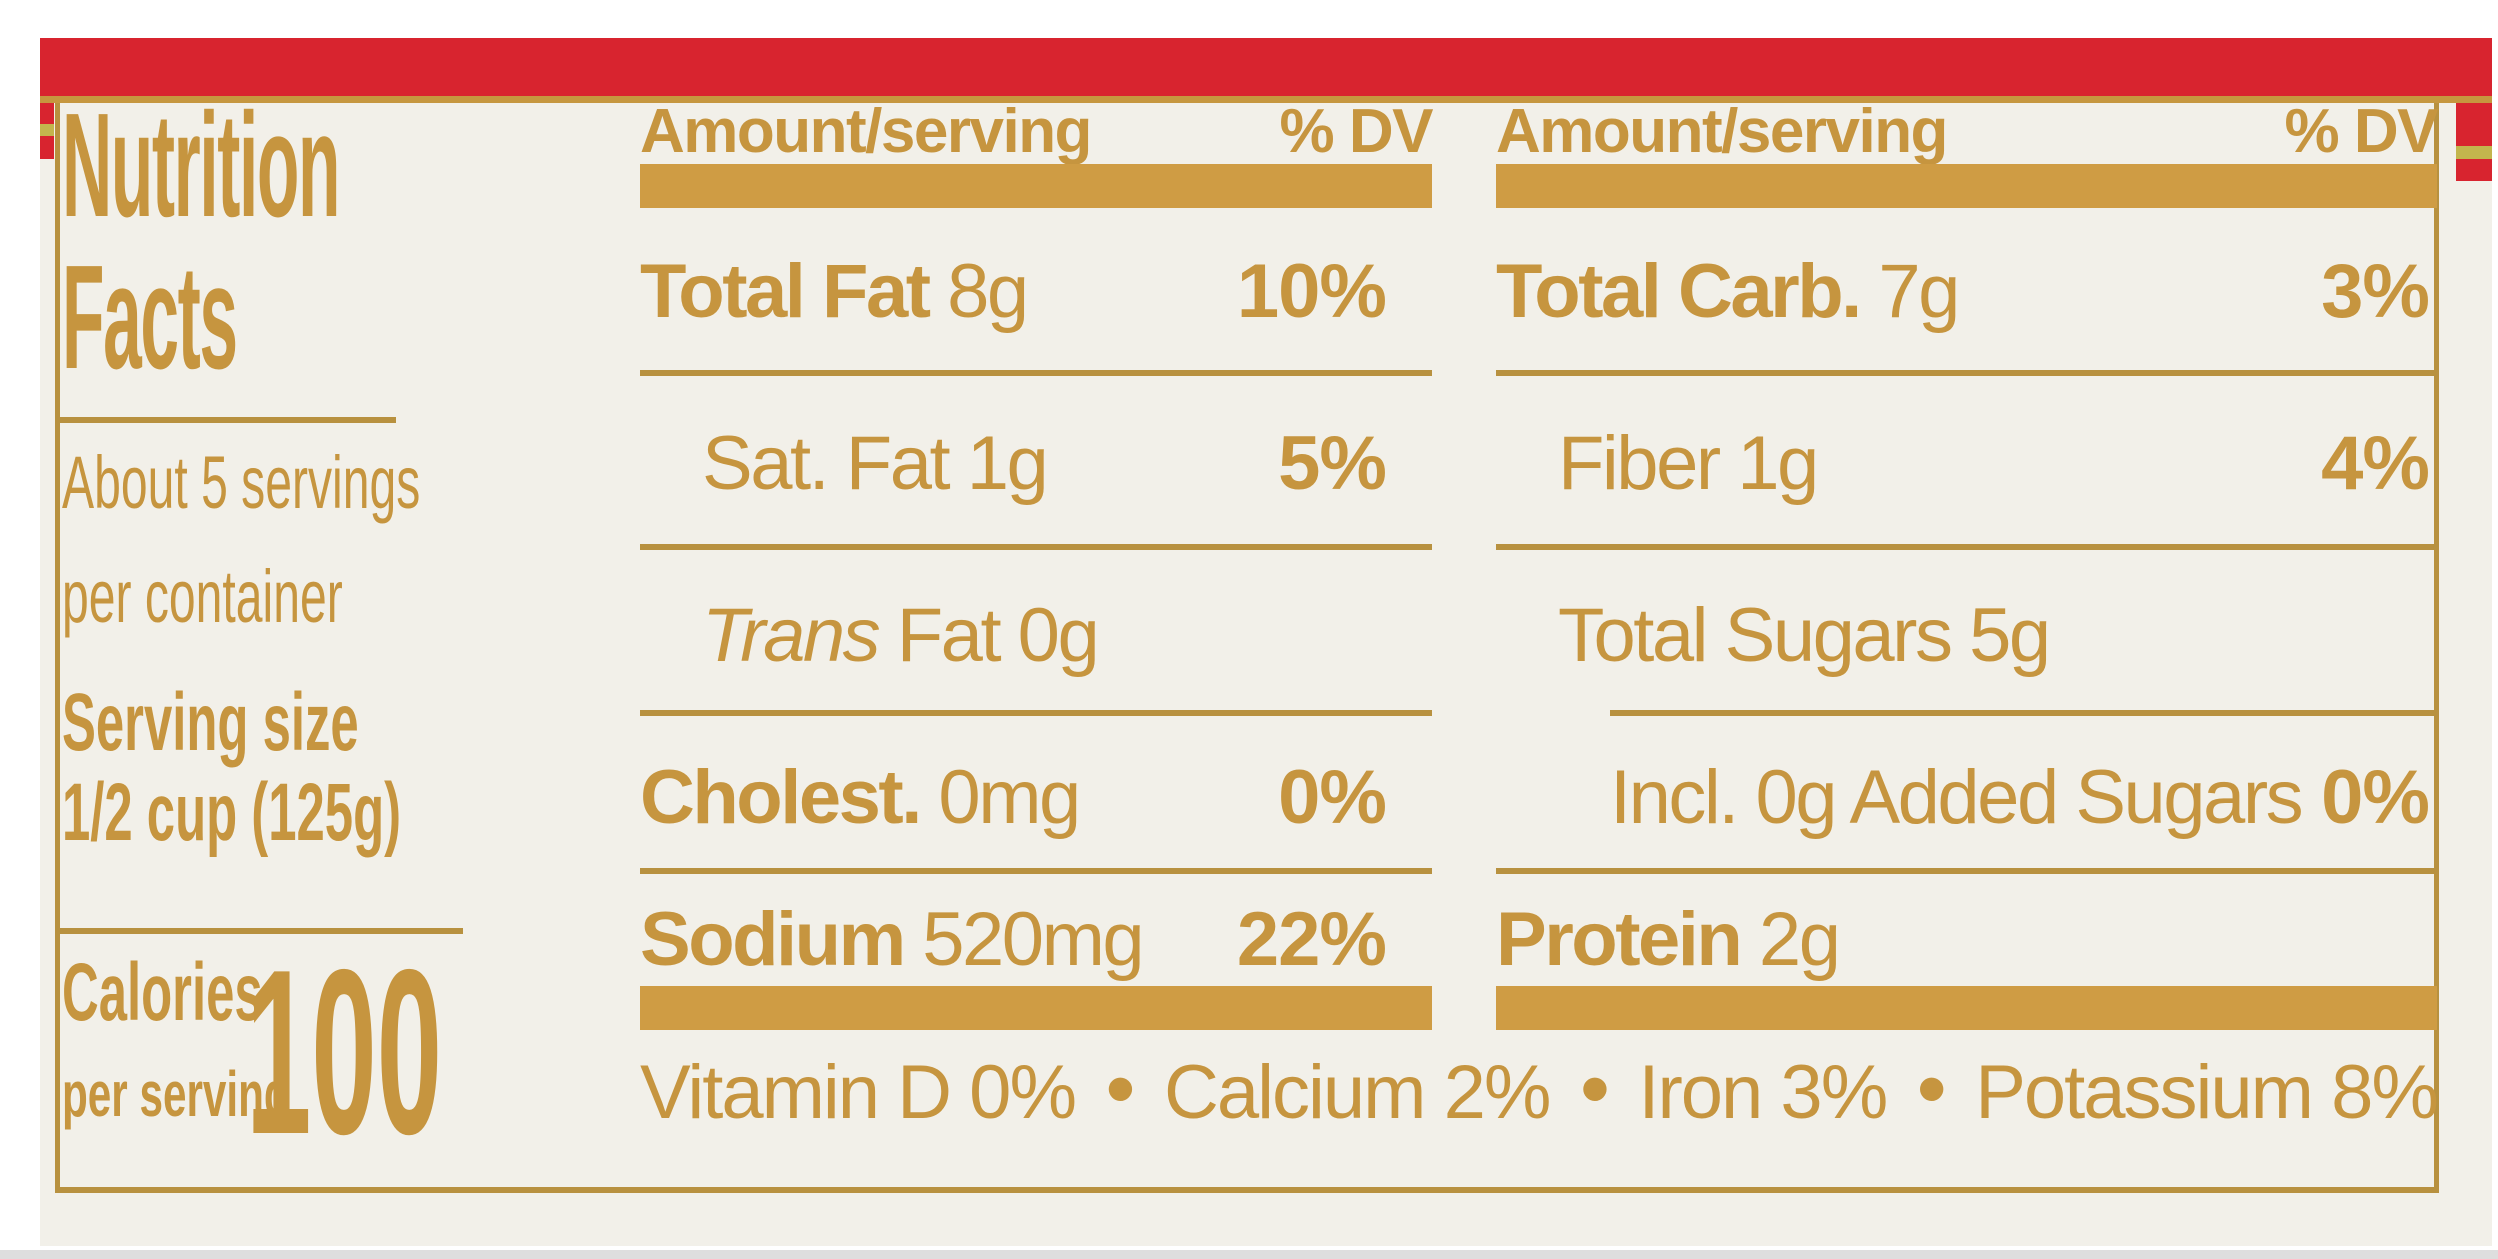  What do you see at coordinates (2474, 142) in the screenshot?
I see `red-right-edge` at bounding box center [2474, 142].